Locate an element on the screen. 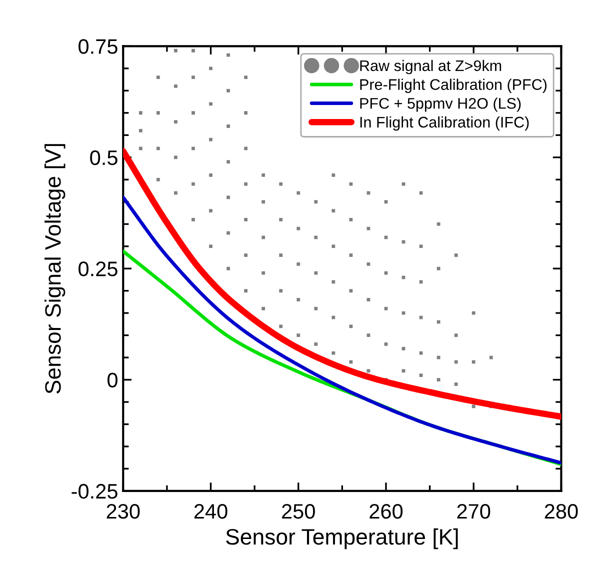 The width and height of the screenshot is (592, 563). x-axis-title: Sensor Temperature [K] is located at coordinates (342, 539).